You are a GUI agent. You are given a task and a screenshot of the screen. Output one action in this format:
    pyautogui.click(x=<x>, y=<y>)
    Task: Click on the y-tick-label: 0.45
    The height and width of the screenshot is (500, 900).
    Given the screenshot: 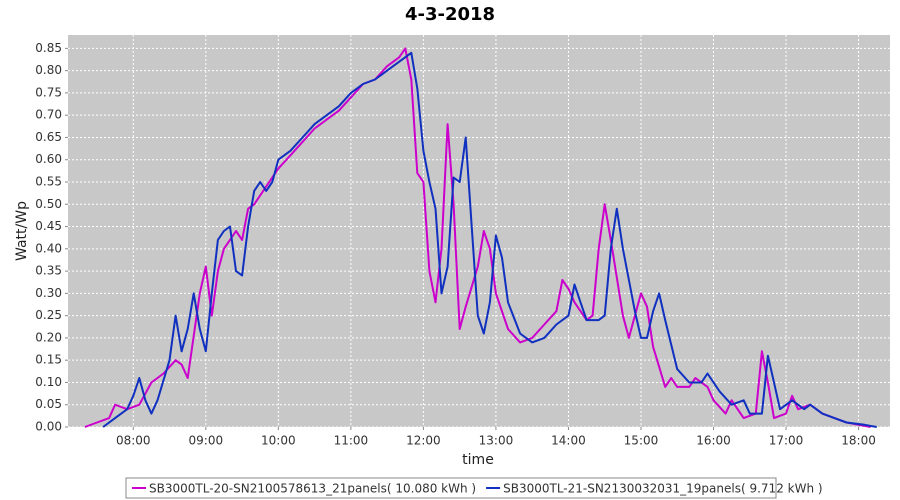 What is the action you would take?
    pyautogui.click(x=48, y=226)
    